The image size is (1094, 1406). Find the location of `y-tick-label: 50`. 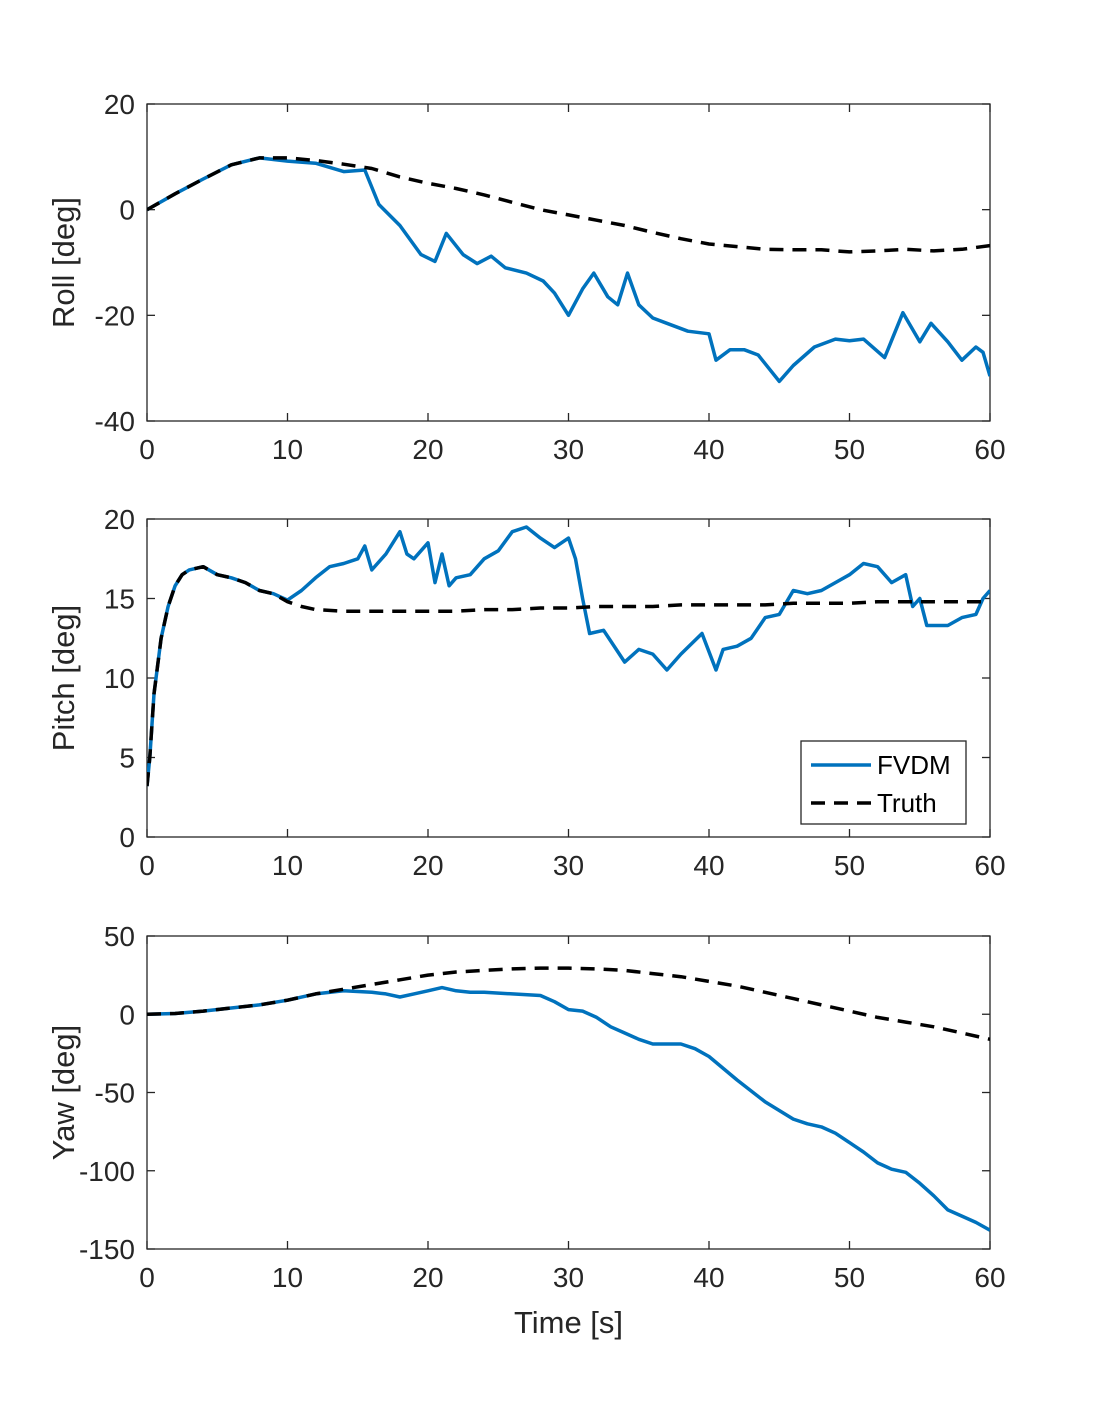

y-tick-label: 50 is located at coordinates (119, 936).